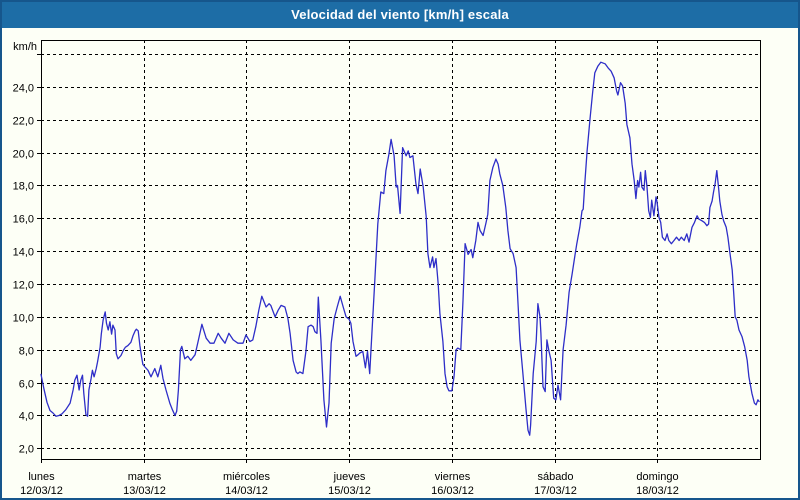 Image resolution: width=800 pixels, height=500 pixels. What do you see at coordinates (247, 477) in the screenshot?
I see `x-tick-day-label: miércoles` at bounding box center [247, 477].